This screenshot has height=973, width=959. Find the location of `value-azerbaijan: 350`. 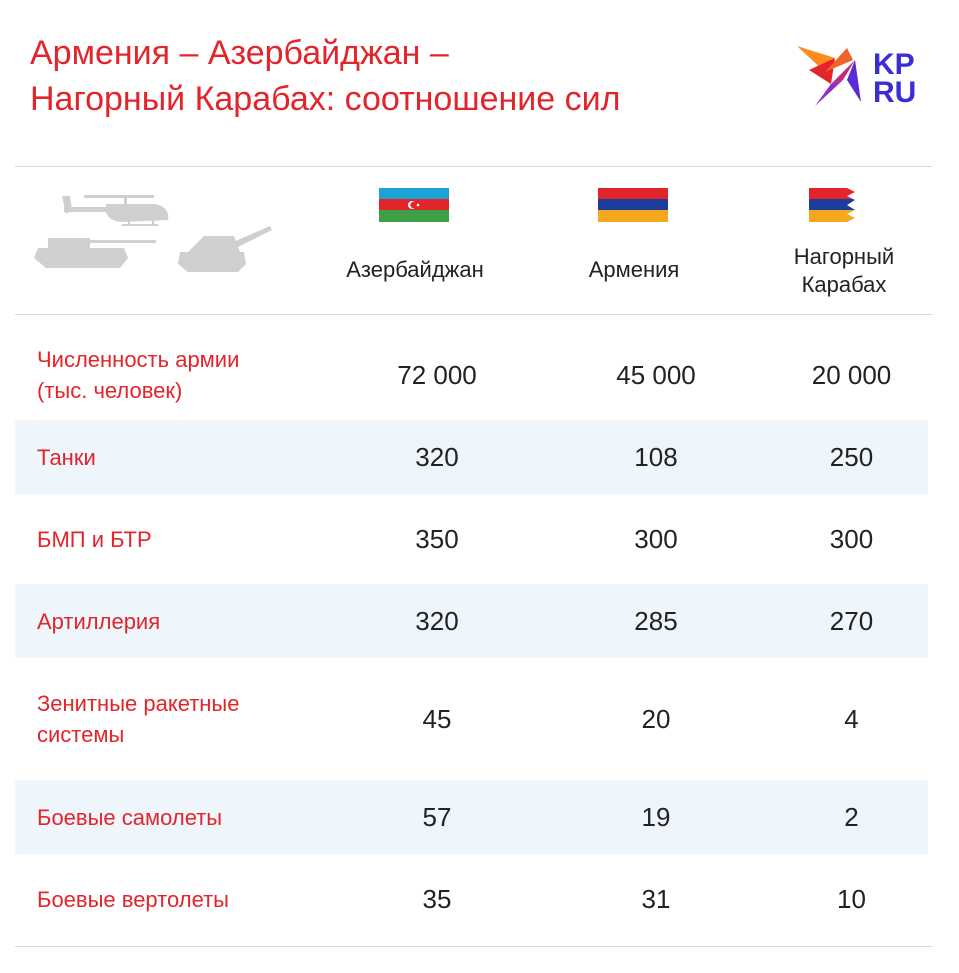

value-azerbaijan: 350 is located at coordinates (437, 538).